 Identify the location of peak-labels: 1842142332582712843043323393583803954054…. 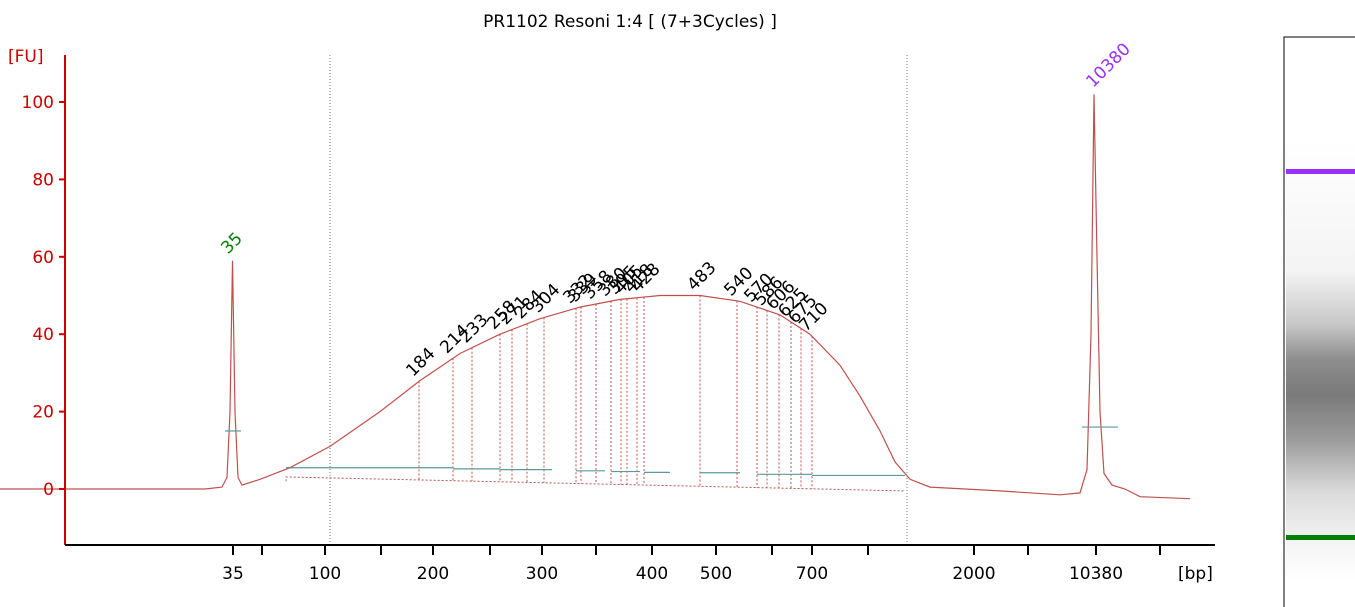
(617, 319).